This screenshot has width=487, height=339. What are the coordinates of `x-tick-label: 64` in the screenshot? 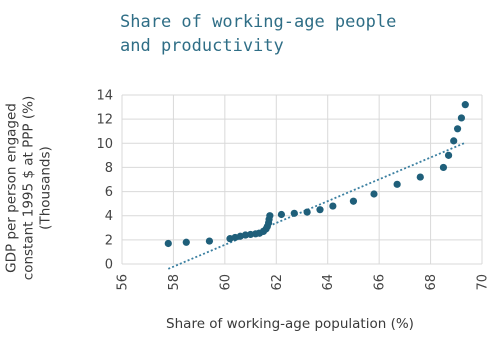 It's located at (328, 282).